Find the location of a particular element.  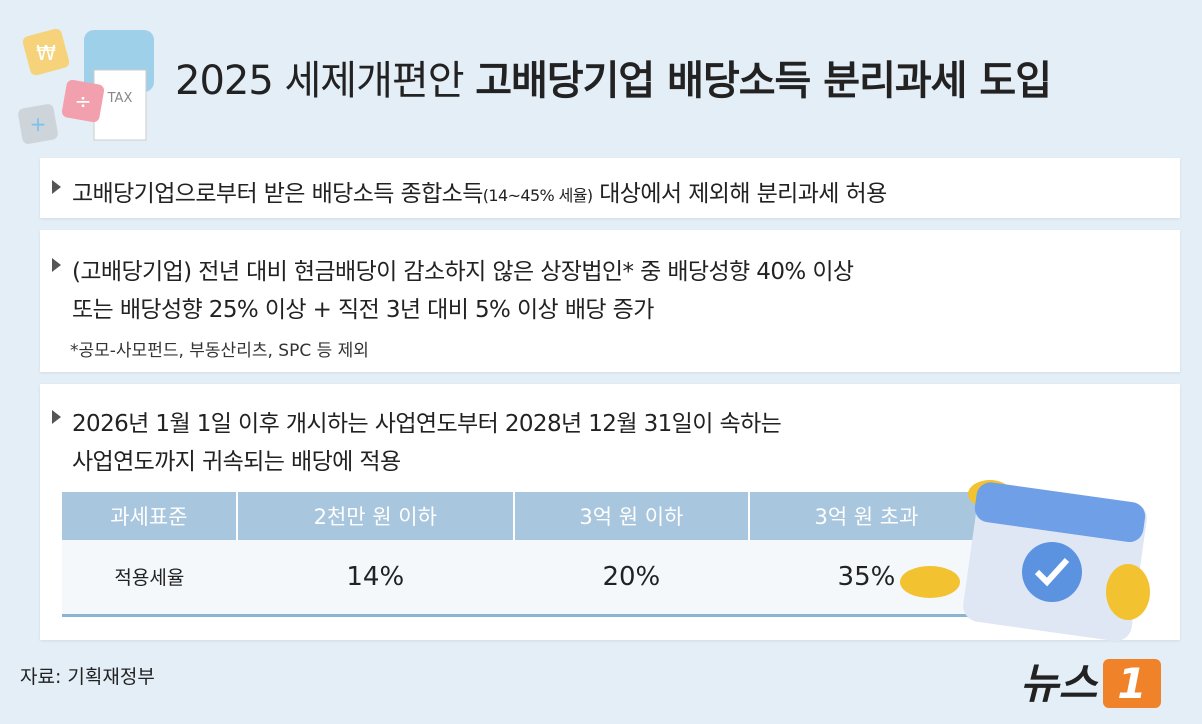

icon-text: + is located at coordinates (38, 124).